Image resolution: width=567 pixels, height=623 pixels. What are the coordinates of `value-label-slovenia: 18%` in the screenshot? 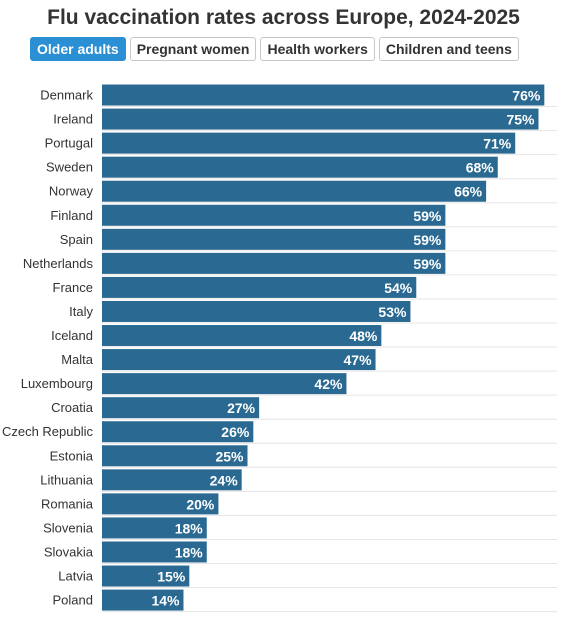 It's located at (189, 528).